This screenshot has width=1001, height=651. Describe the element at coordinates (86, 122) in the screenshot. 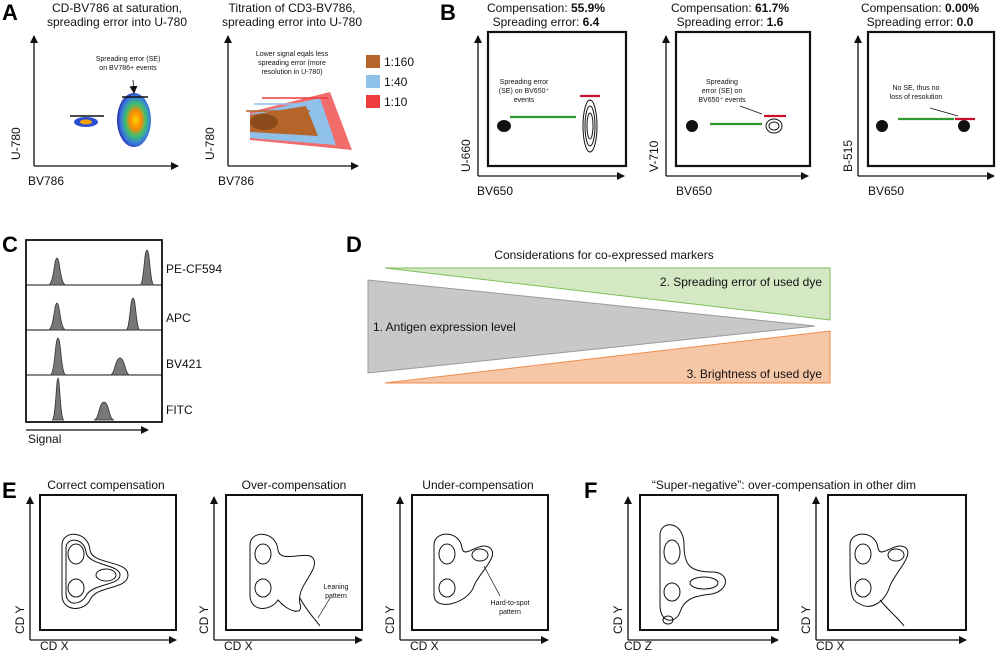

I see `negative-population-core` at that location.